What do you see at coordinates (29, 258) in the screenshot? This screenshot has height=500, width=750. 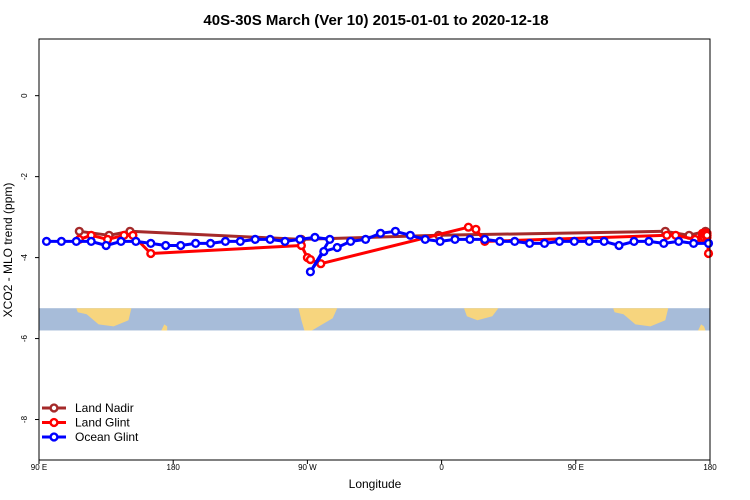 I see `y-axis: 0 -2 -4 -6 -8` at bounding box center [29, 258].